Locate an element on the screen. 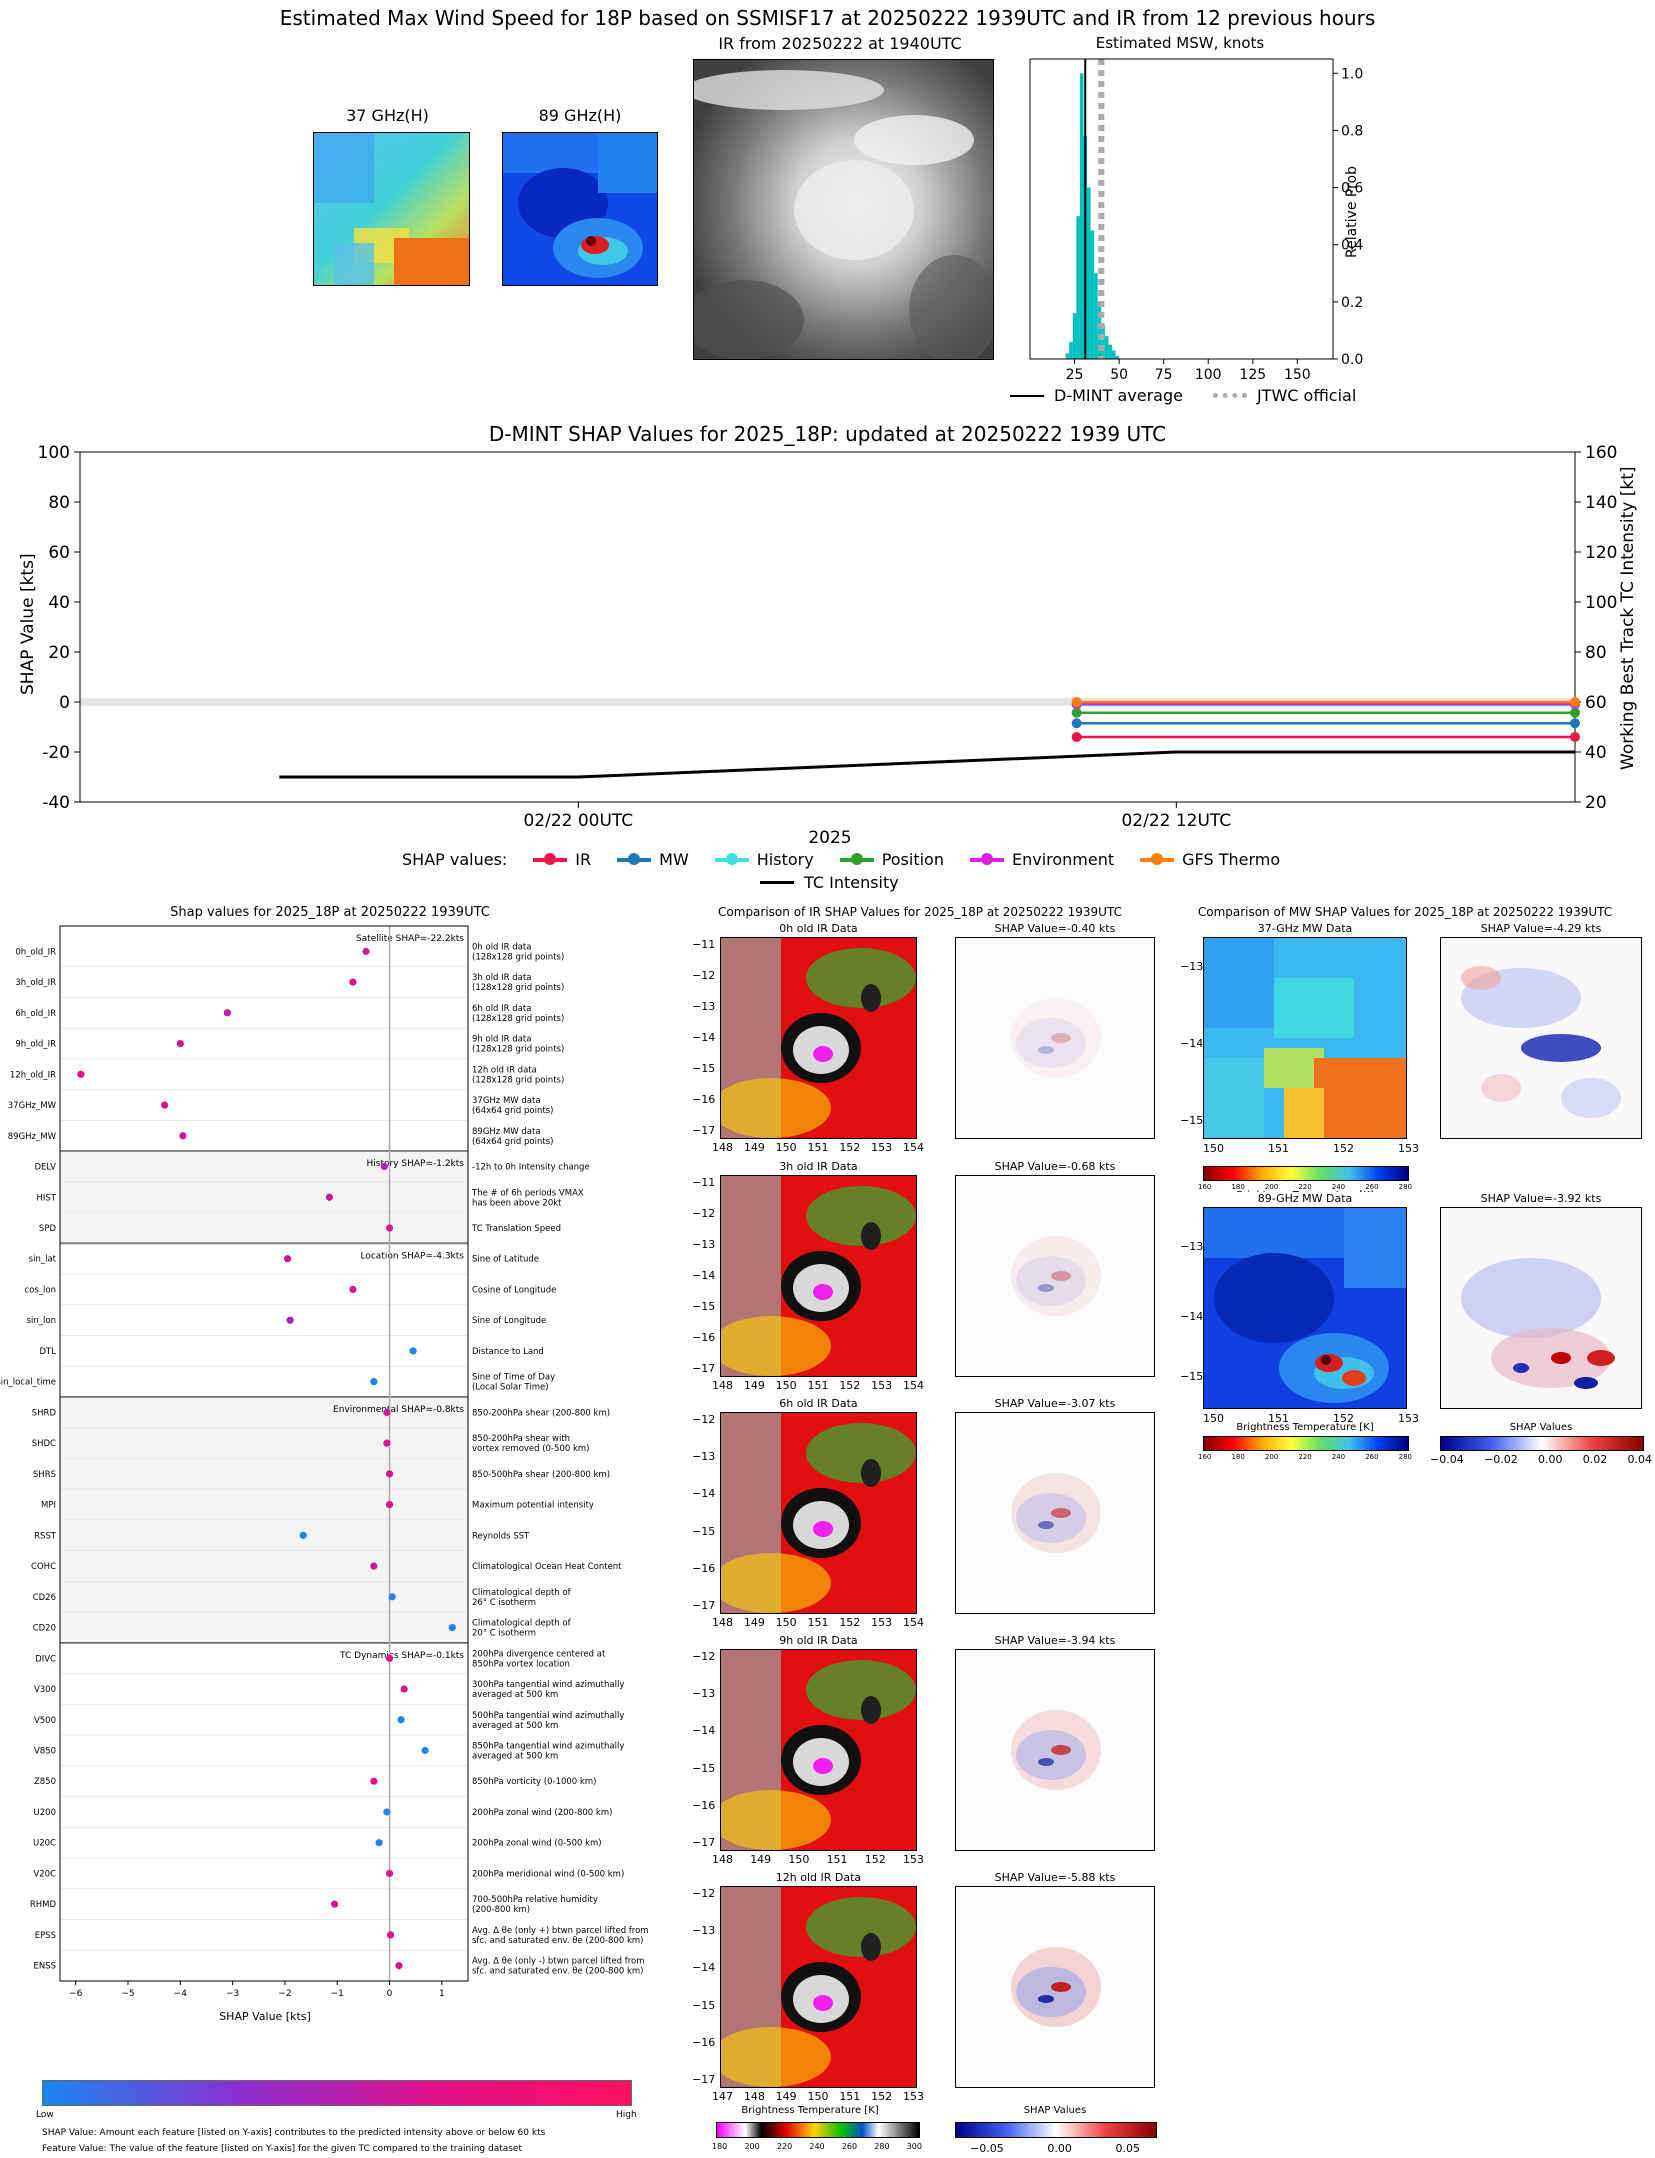 The image size is (1655, 2158). mw-xtick: 151 is located at coordinates (1278, 1418).